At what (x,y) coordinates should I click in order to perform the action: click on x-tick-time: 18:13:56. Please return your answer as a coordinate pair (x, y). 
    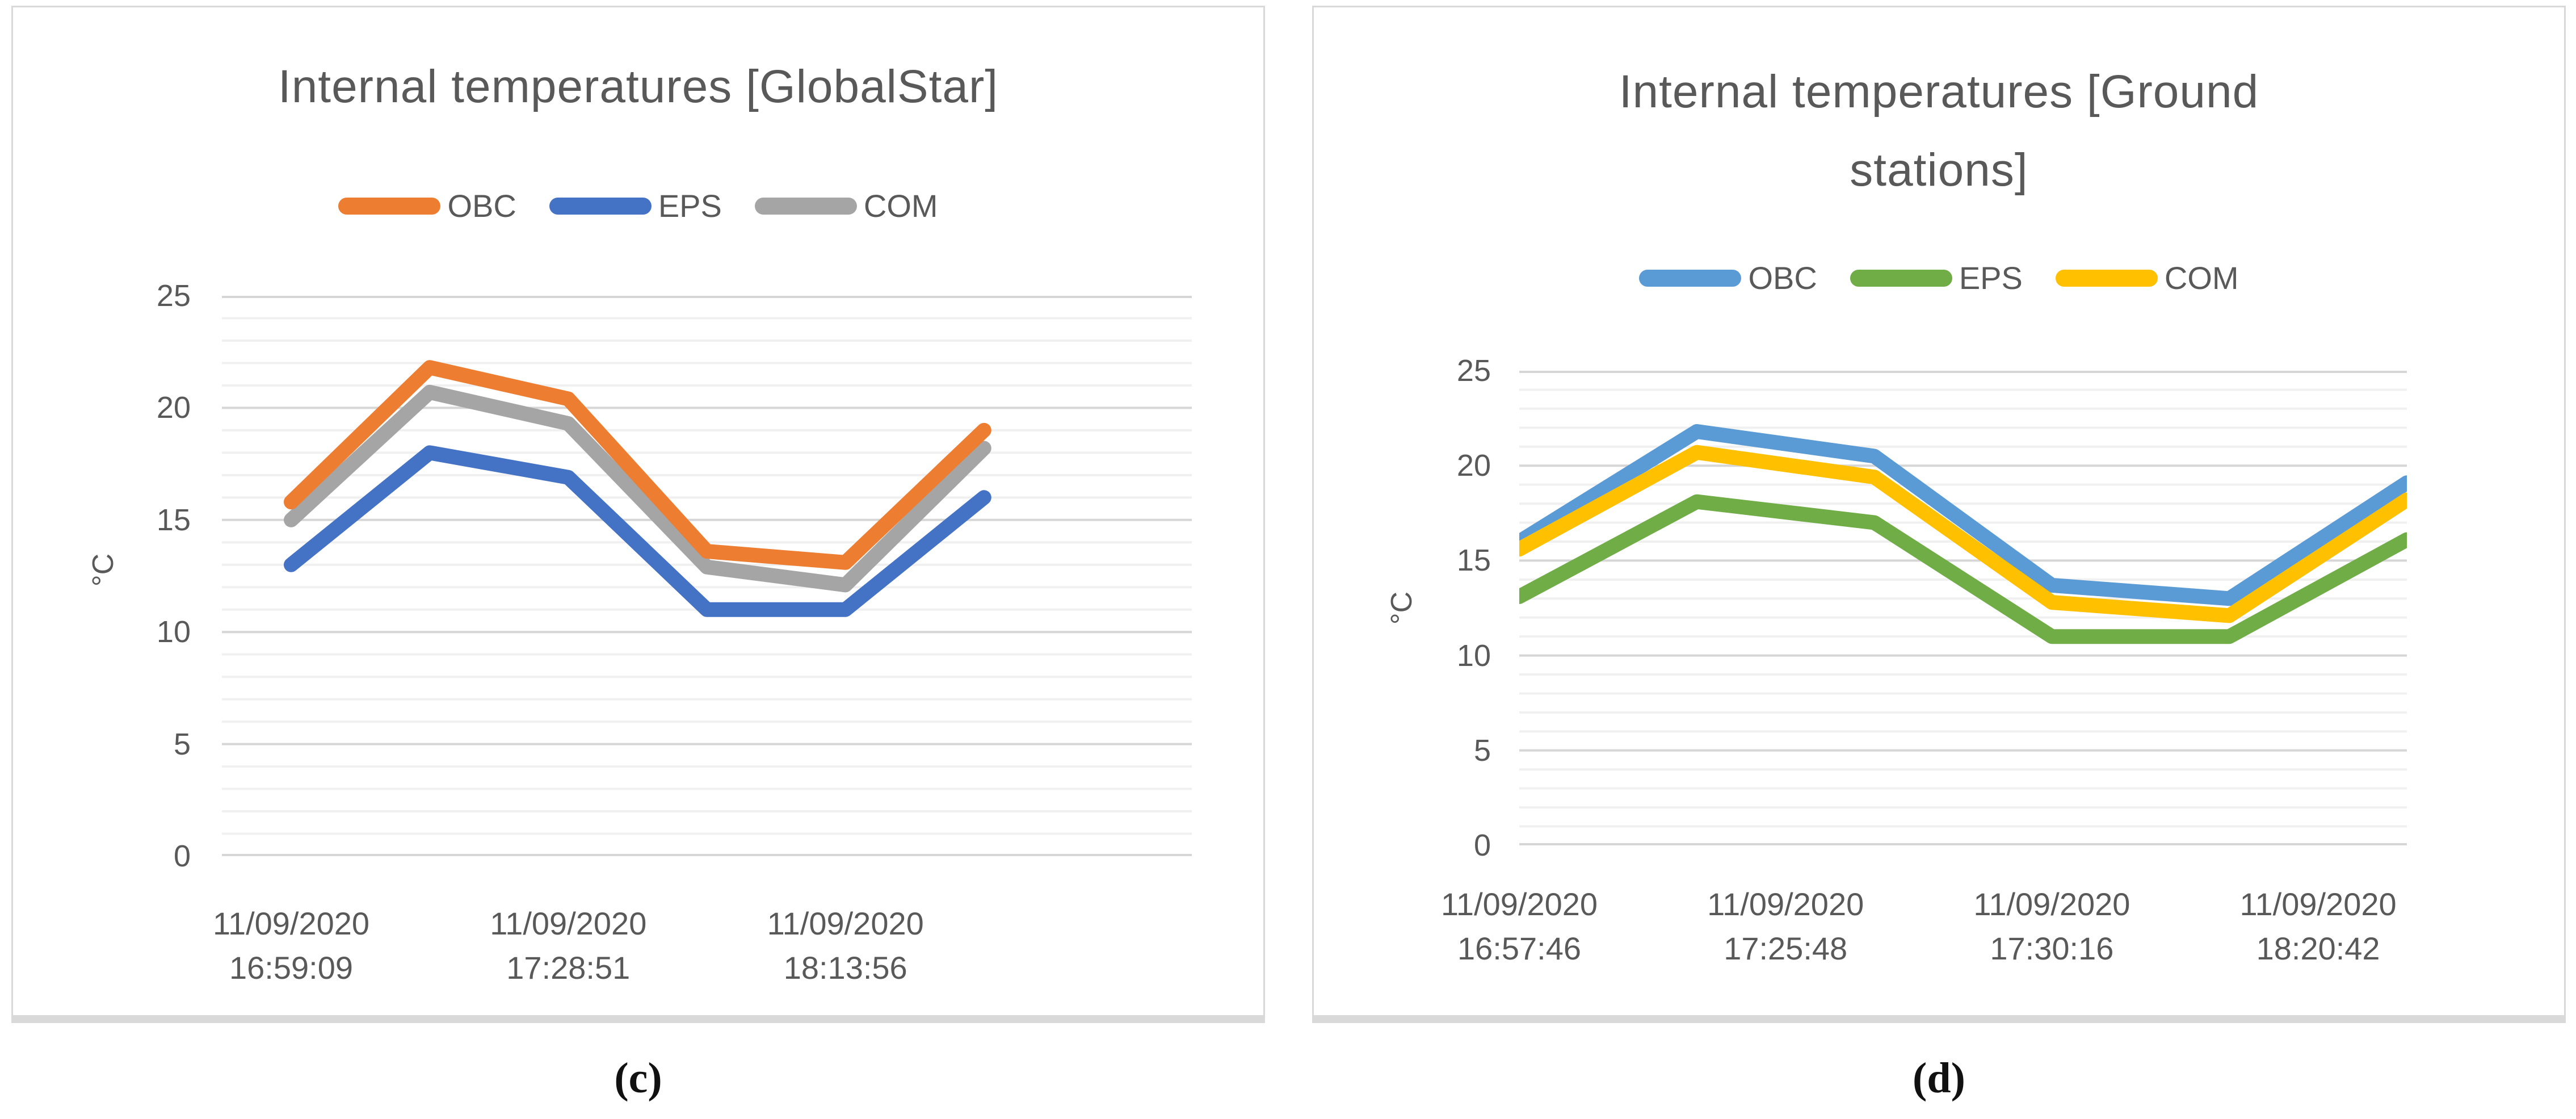
    Looking at the image, I should click on (845, 968).